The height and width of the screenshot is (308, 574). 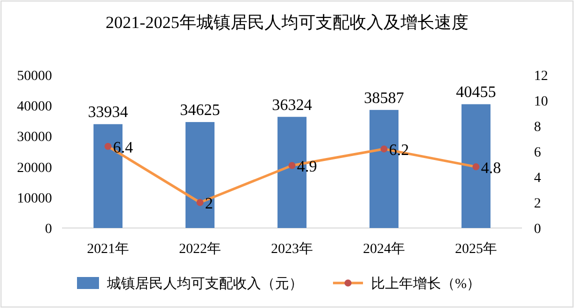 I want to click on y2-tick-label: 8, so click(x=537, y=127).